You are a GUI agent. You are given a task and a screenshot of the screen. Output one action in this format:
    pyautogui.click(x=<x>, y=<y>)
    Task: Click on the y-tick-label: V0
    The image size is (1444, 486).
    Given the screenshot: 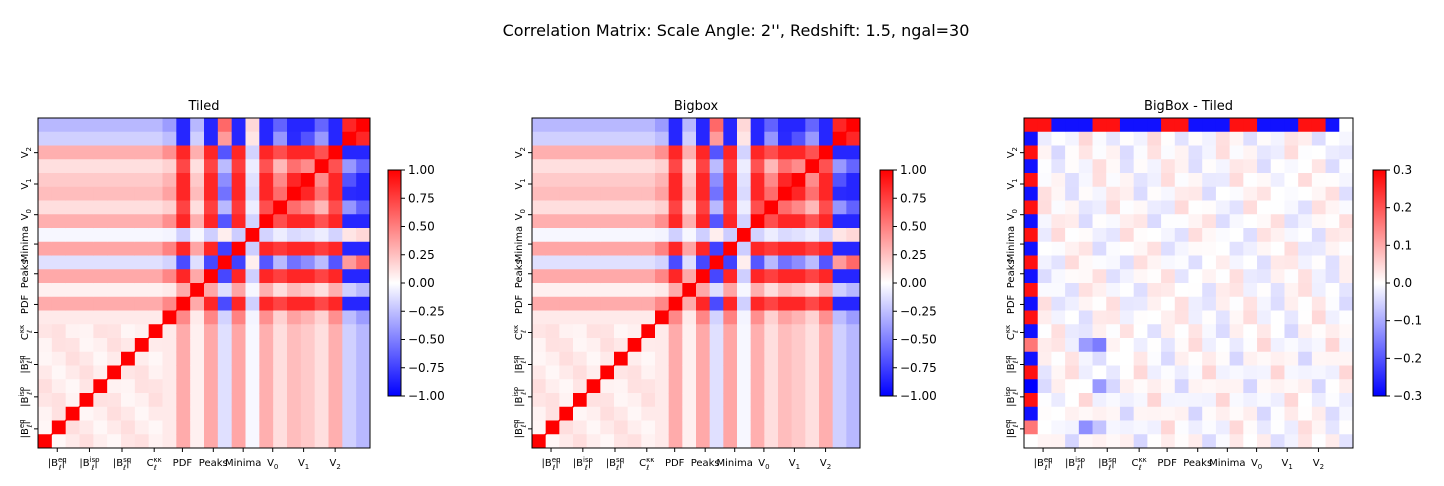 What is the action you would take?
    pyautogui.click(x=520, y=214)
    